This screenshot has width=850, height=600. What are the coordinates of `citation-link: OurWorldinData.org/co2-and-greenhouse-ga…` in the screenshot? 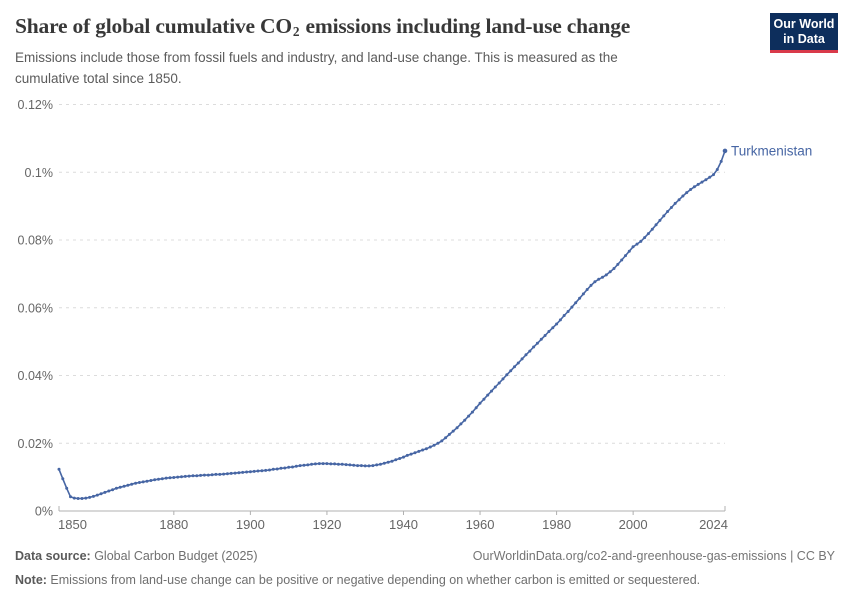 It's located at (653, 556).